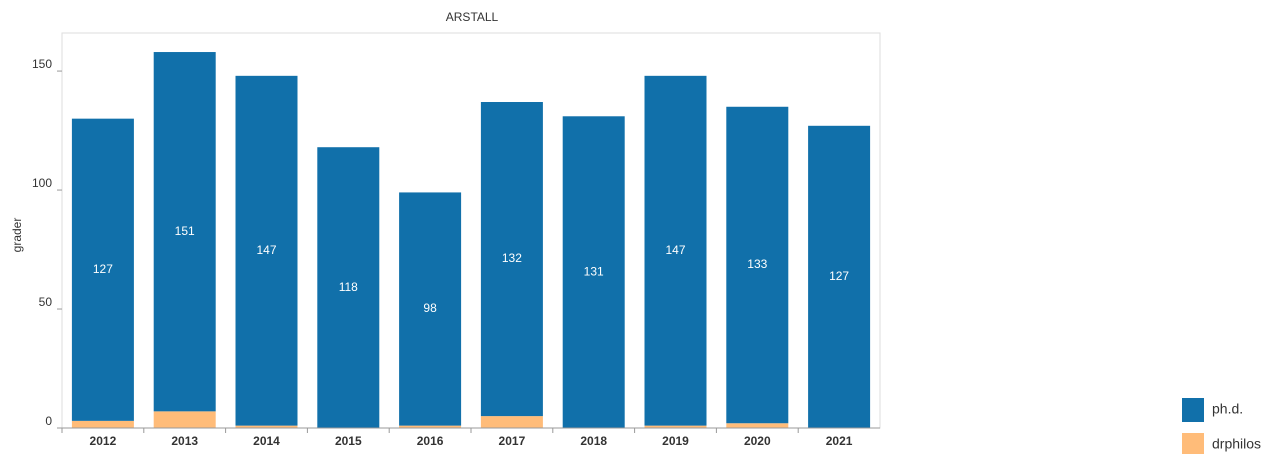 The height and width of the screenshot is (459, 1279). Describe the element at coordinates (48, 421) in the screenshot. I see `y-tick-label: 0` at that location.